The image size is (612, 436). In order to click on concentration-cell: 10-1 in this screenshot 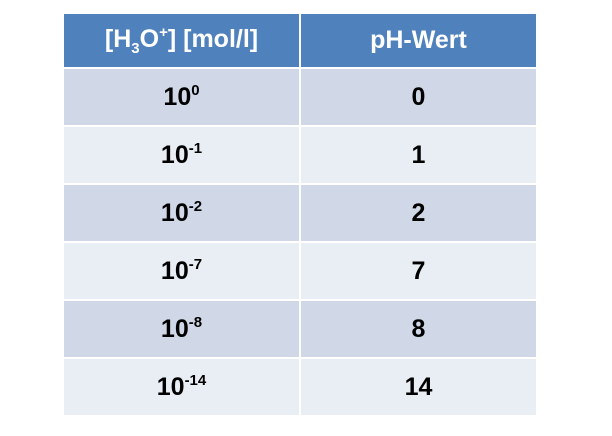, I will do `click(181, 155)`.